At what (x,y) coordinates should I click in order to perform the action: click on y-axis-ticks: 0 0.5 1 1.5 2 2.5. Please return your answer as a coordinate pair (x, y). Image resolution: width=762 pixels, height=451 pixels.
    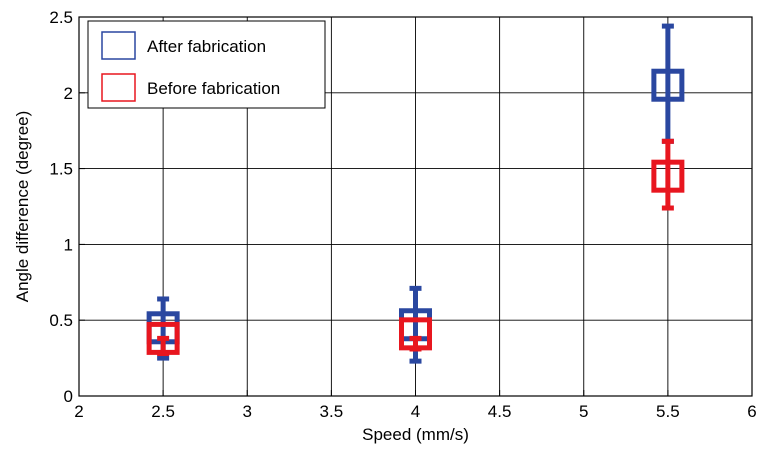
    Looking at the image, I should click on (67, 207).